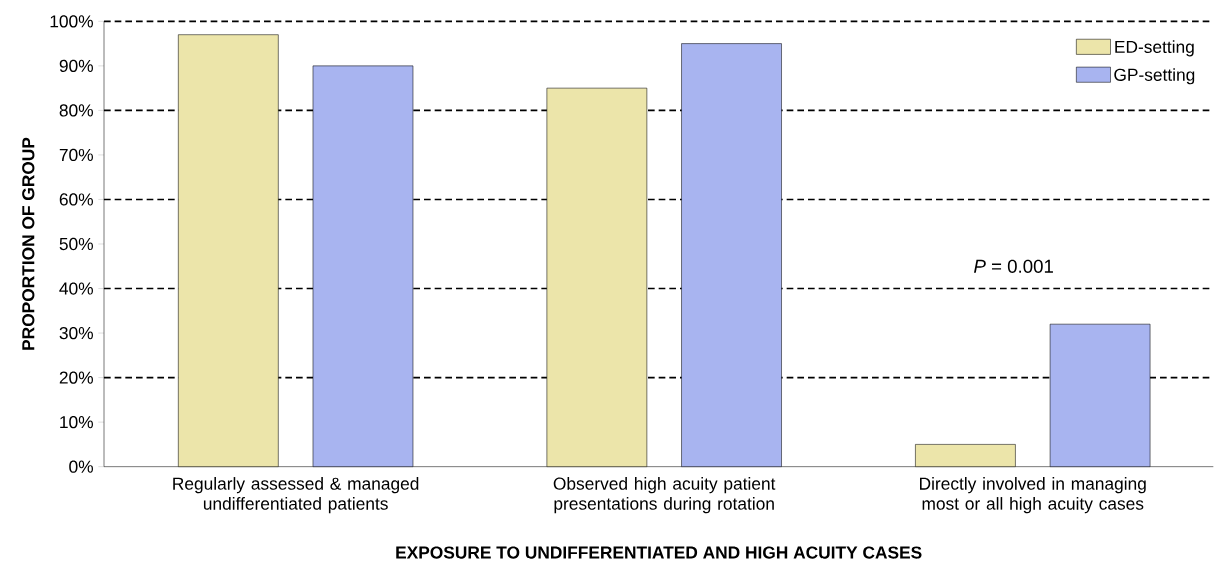 This screenshot has width=1225, height=576. Describe the element at coordinates (76, 377) in the screenshot. I see `y-tick-label: 20%` at that location.